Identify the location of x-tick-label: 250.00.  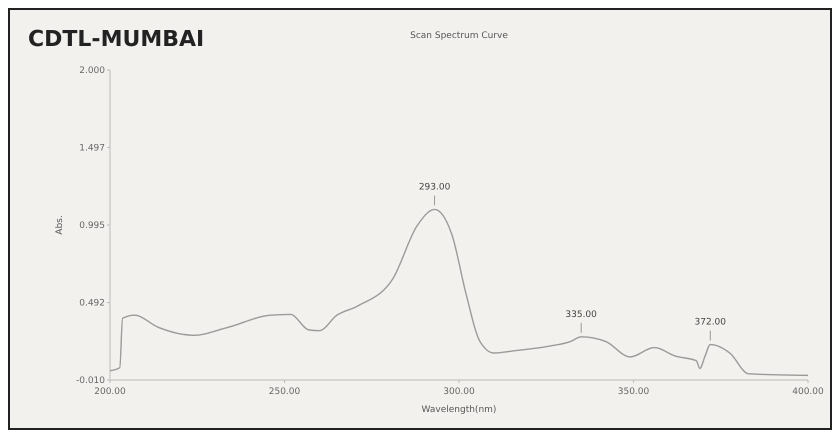
(284, 392).